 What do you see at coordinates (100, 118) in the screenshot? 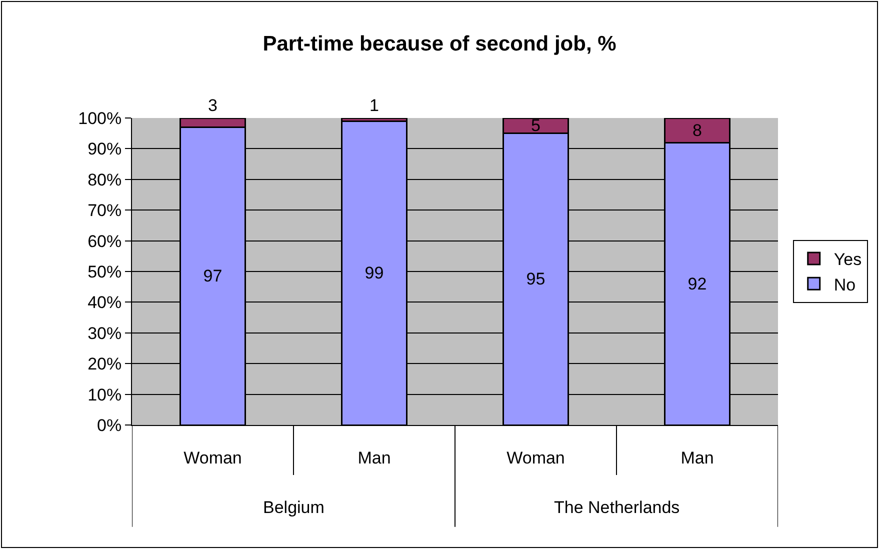
I see `y-tick-label: 100%` at bounding box center [100, 118].